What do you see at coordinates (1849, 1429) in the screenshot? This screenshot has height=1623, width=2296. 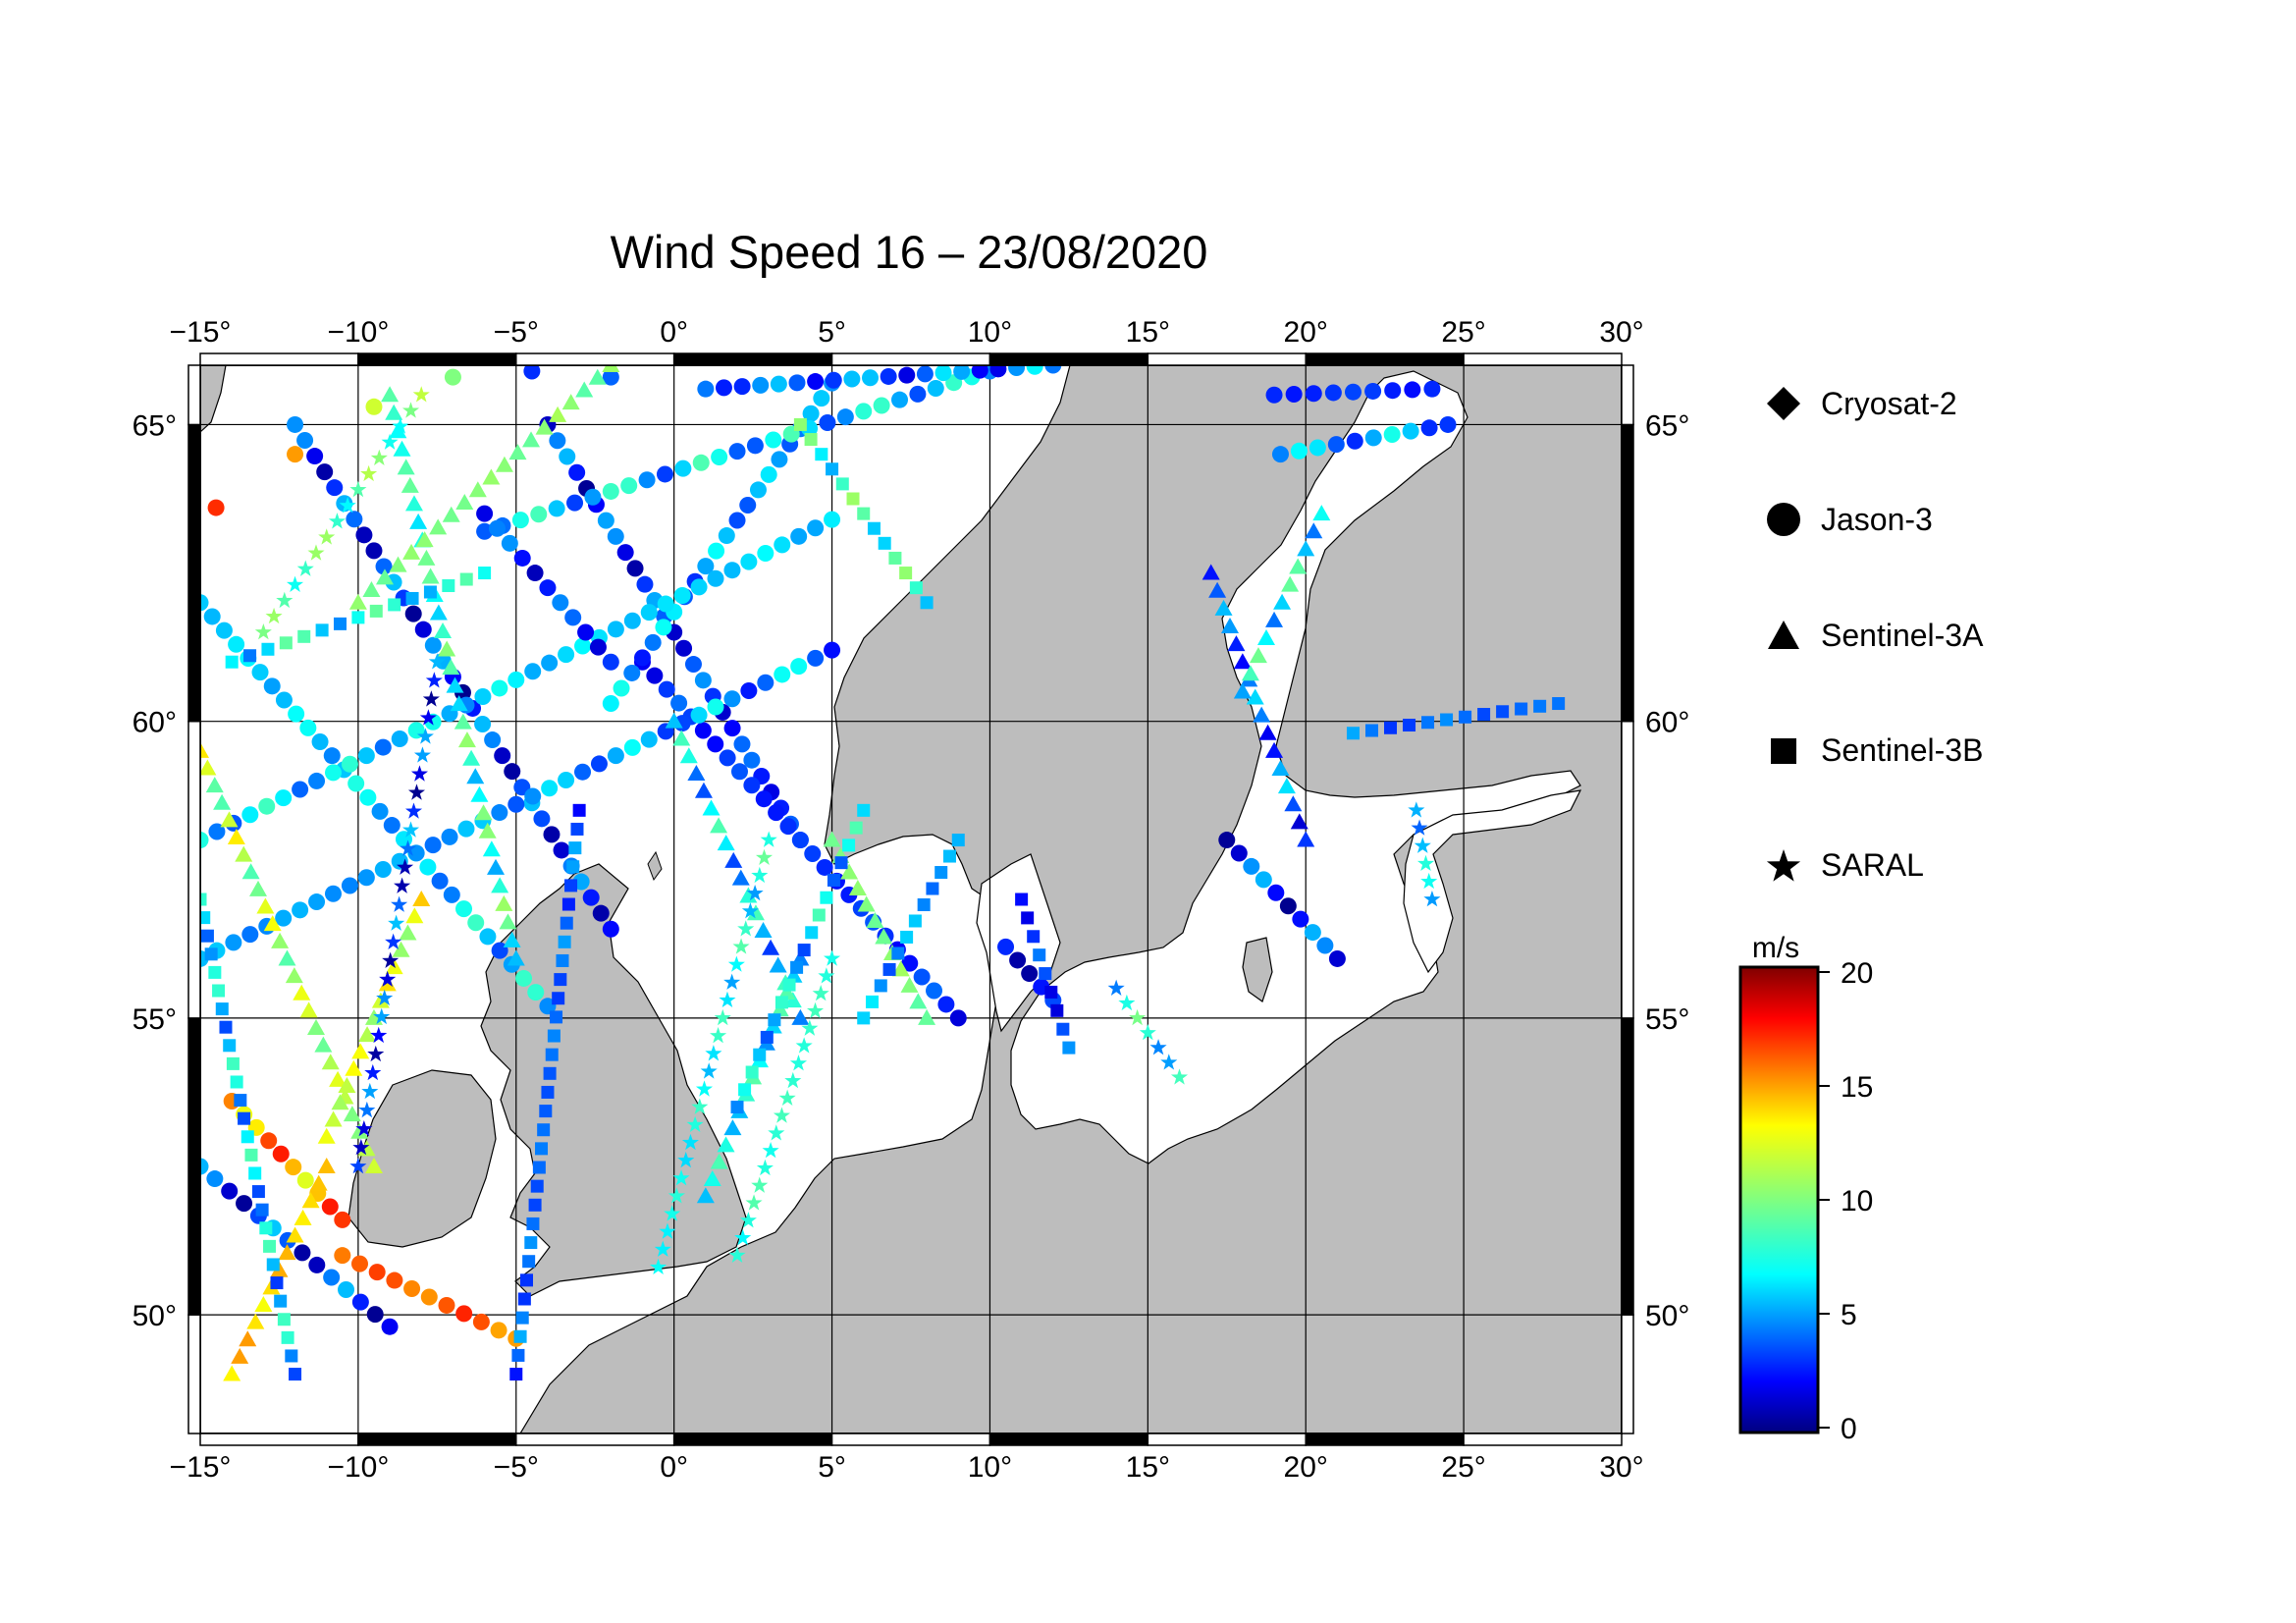 I see `colorbar-tick-label: 0` at bounding box center [1849, 1429].